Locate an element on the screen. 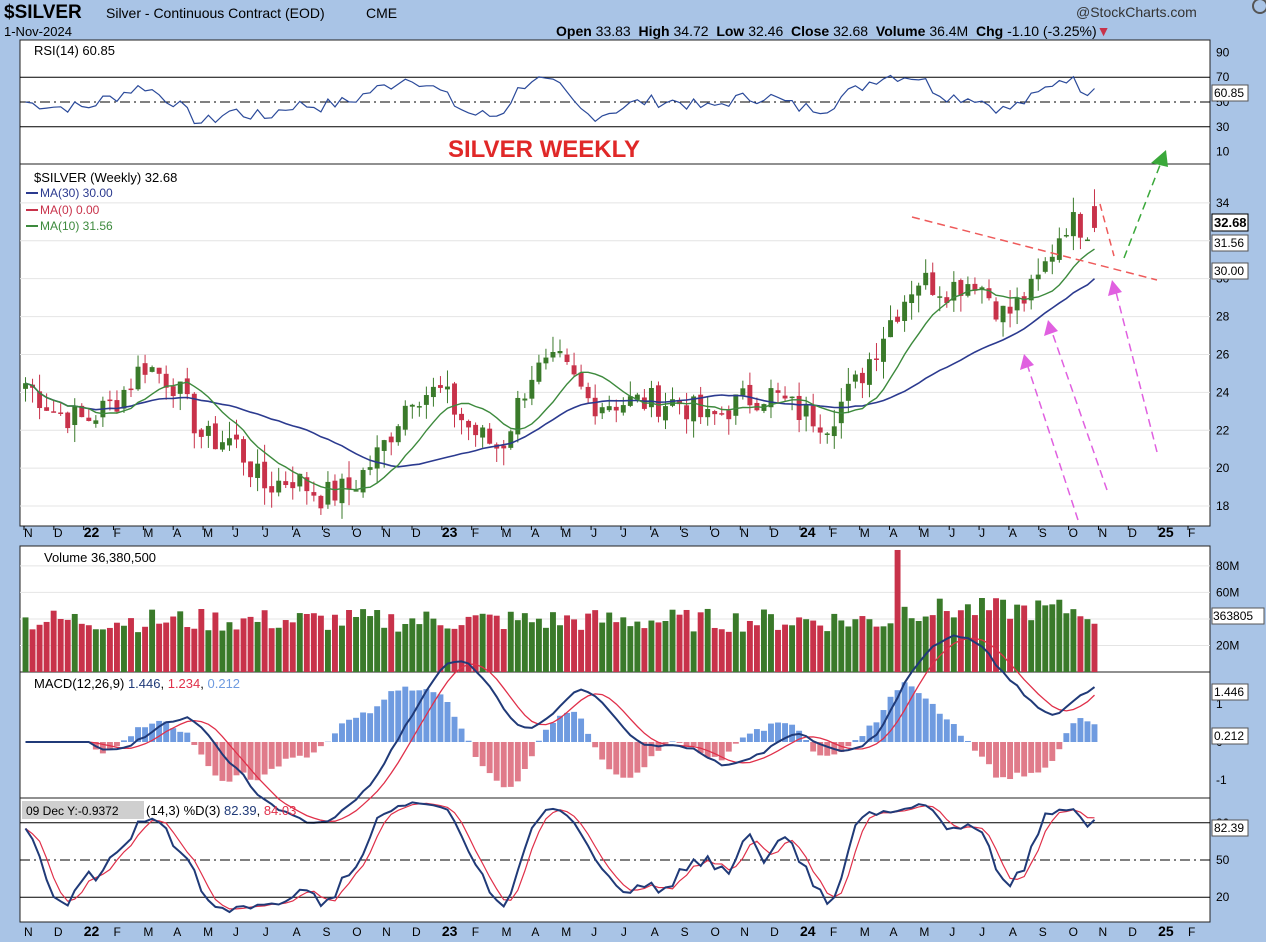  time-axis-label: J is located at coordinates (982, 533).